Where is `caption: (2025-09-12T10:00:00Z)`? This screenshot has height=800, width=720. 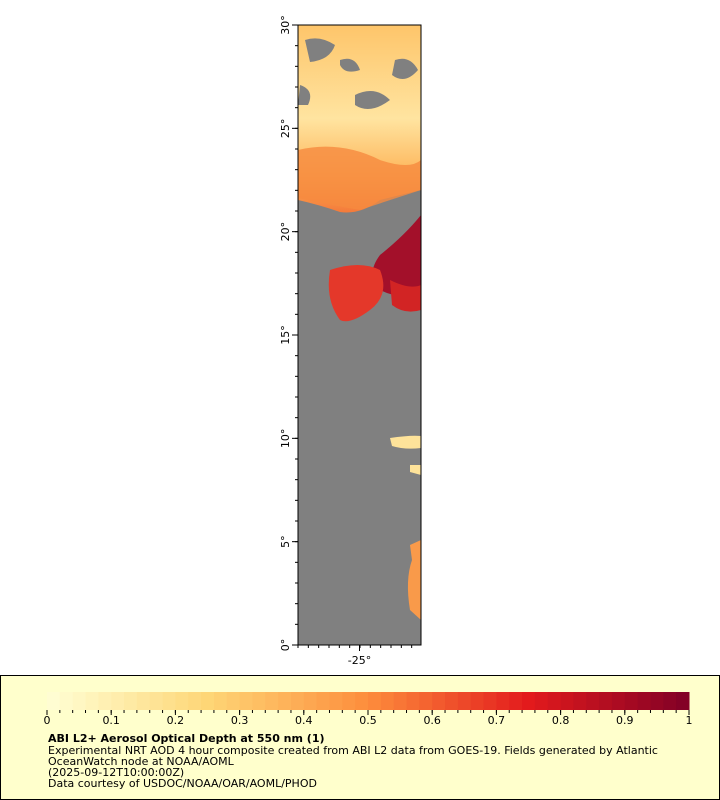 caption: (2025-09-12T10:00:00Z) is located at coordinates (116, 772).